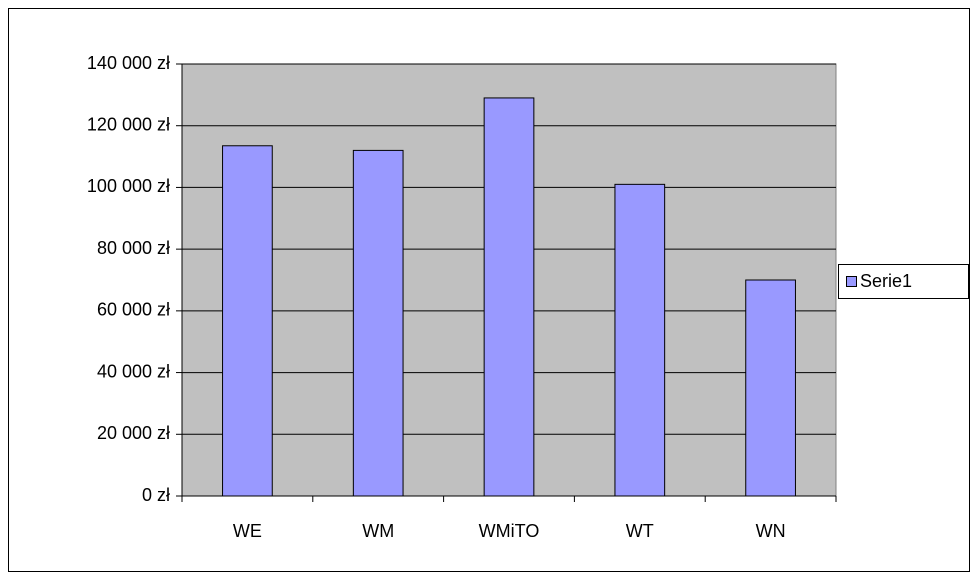  What do you see at coordinates (771, 531) in the screenshot?
I see `x-tick-label: WN` at bounding box center [771, 531].